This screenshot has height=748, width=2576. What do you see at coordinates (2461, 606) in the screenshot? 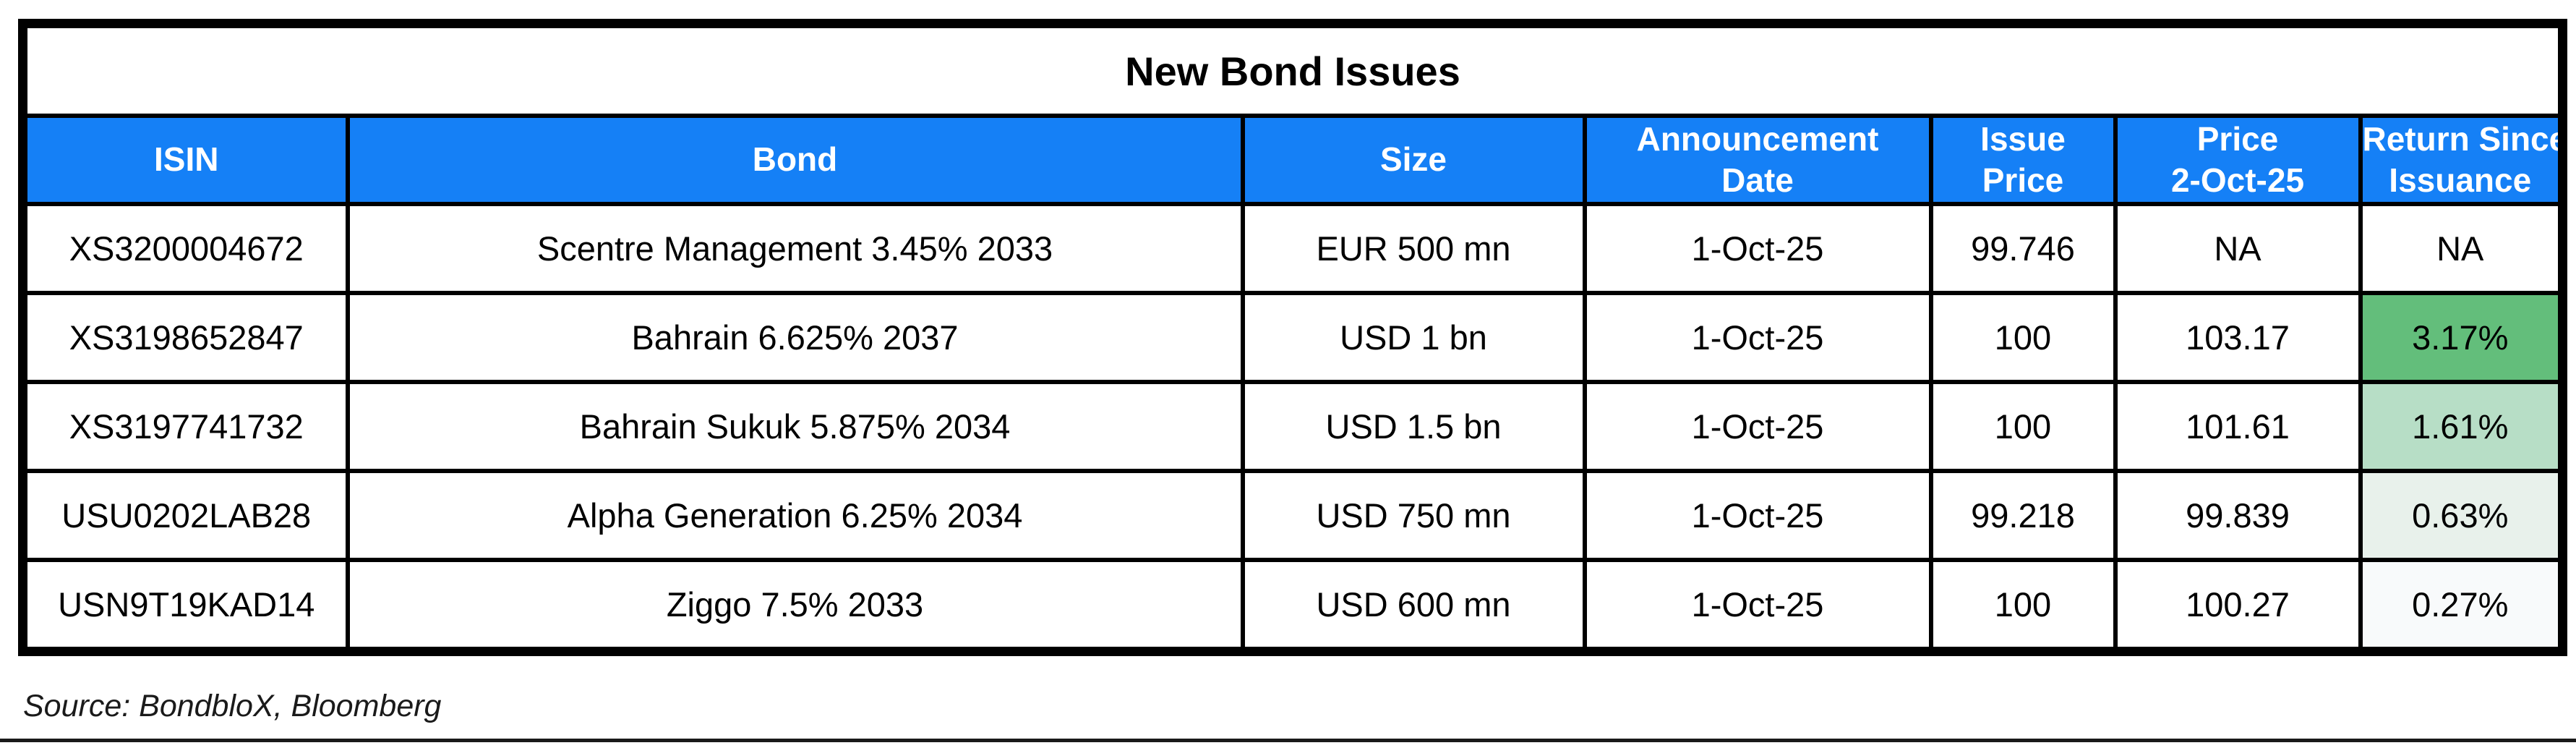
I see `cell-return-since-issuance: 0.27%` at bounding box center [2461, 606].